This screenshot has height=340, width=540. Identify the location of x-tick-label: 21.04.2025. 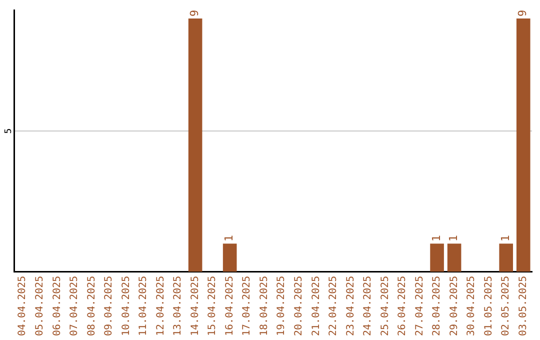
(316, 306).